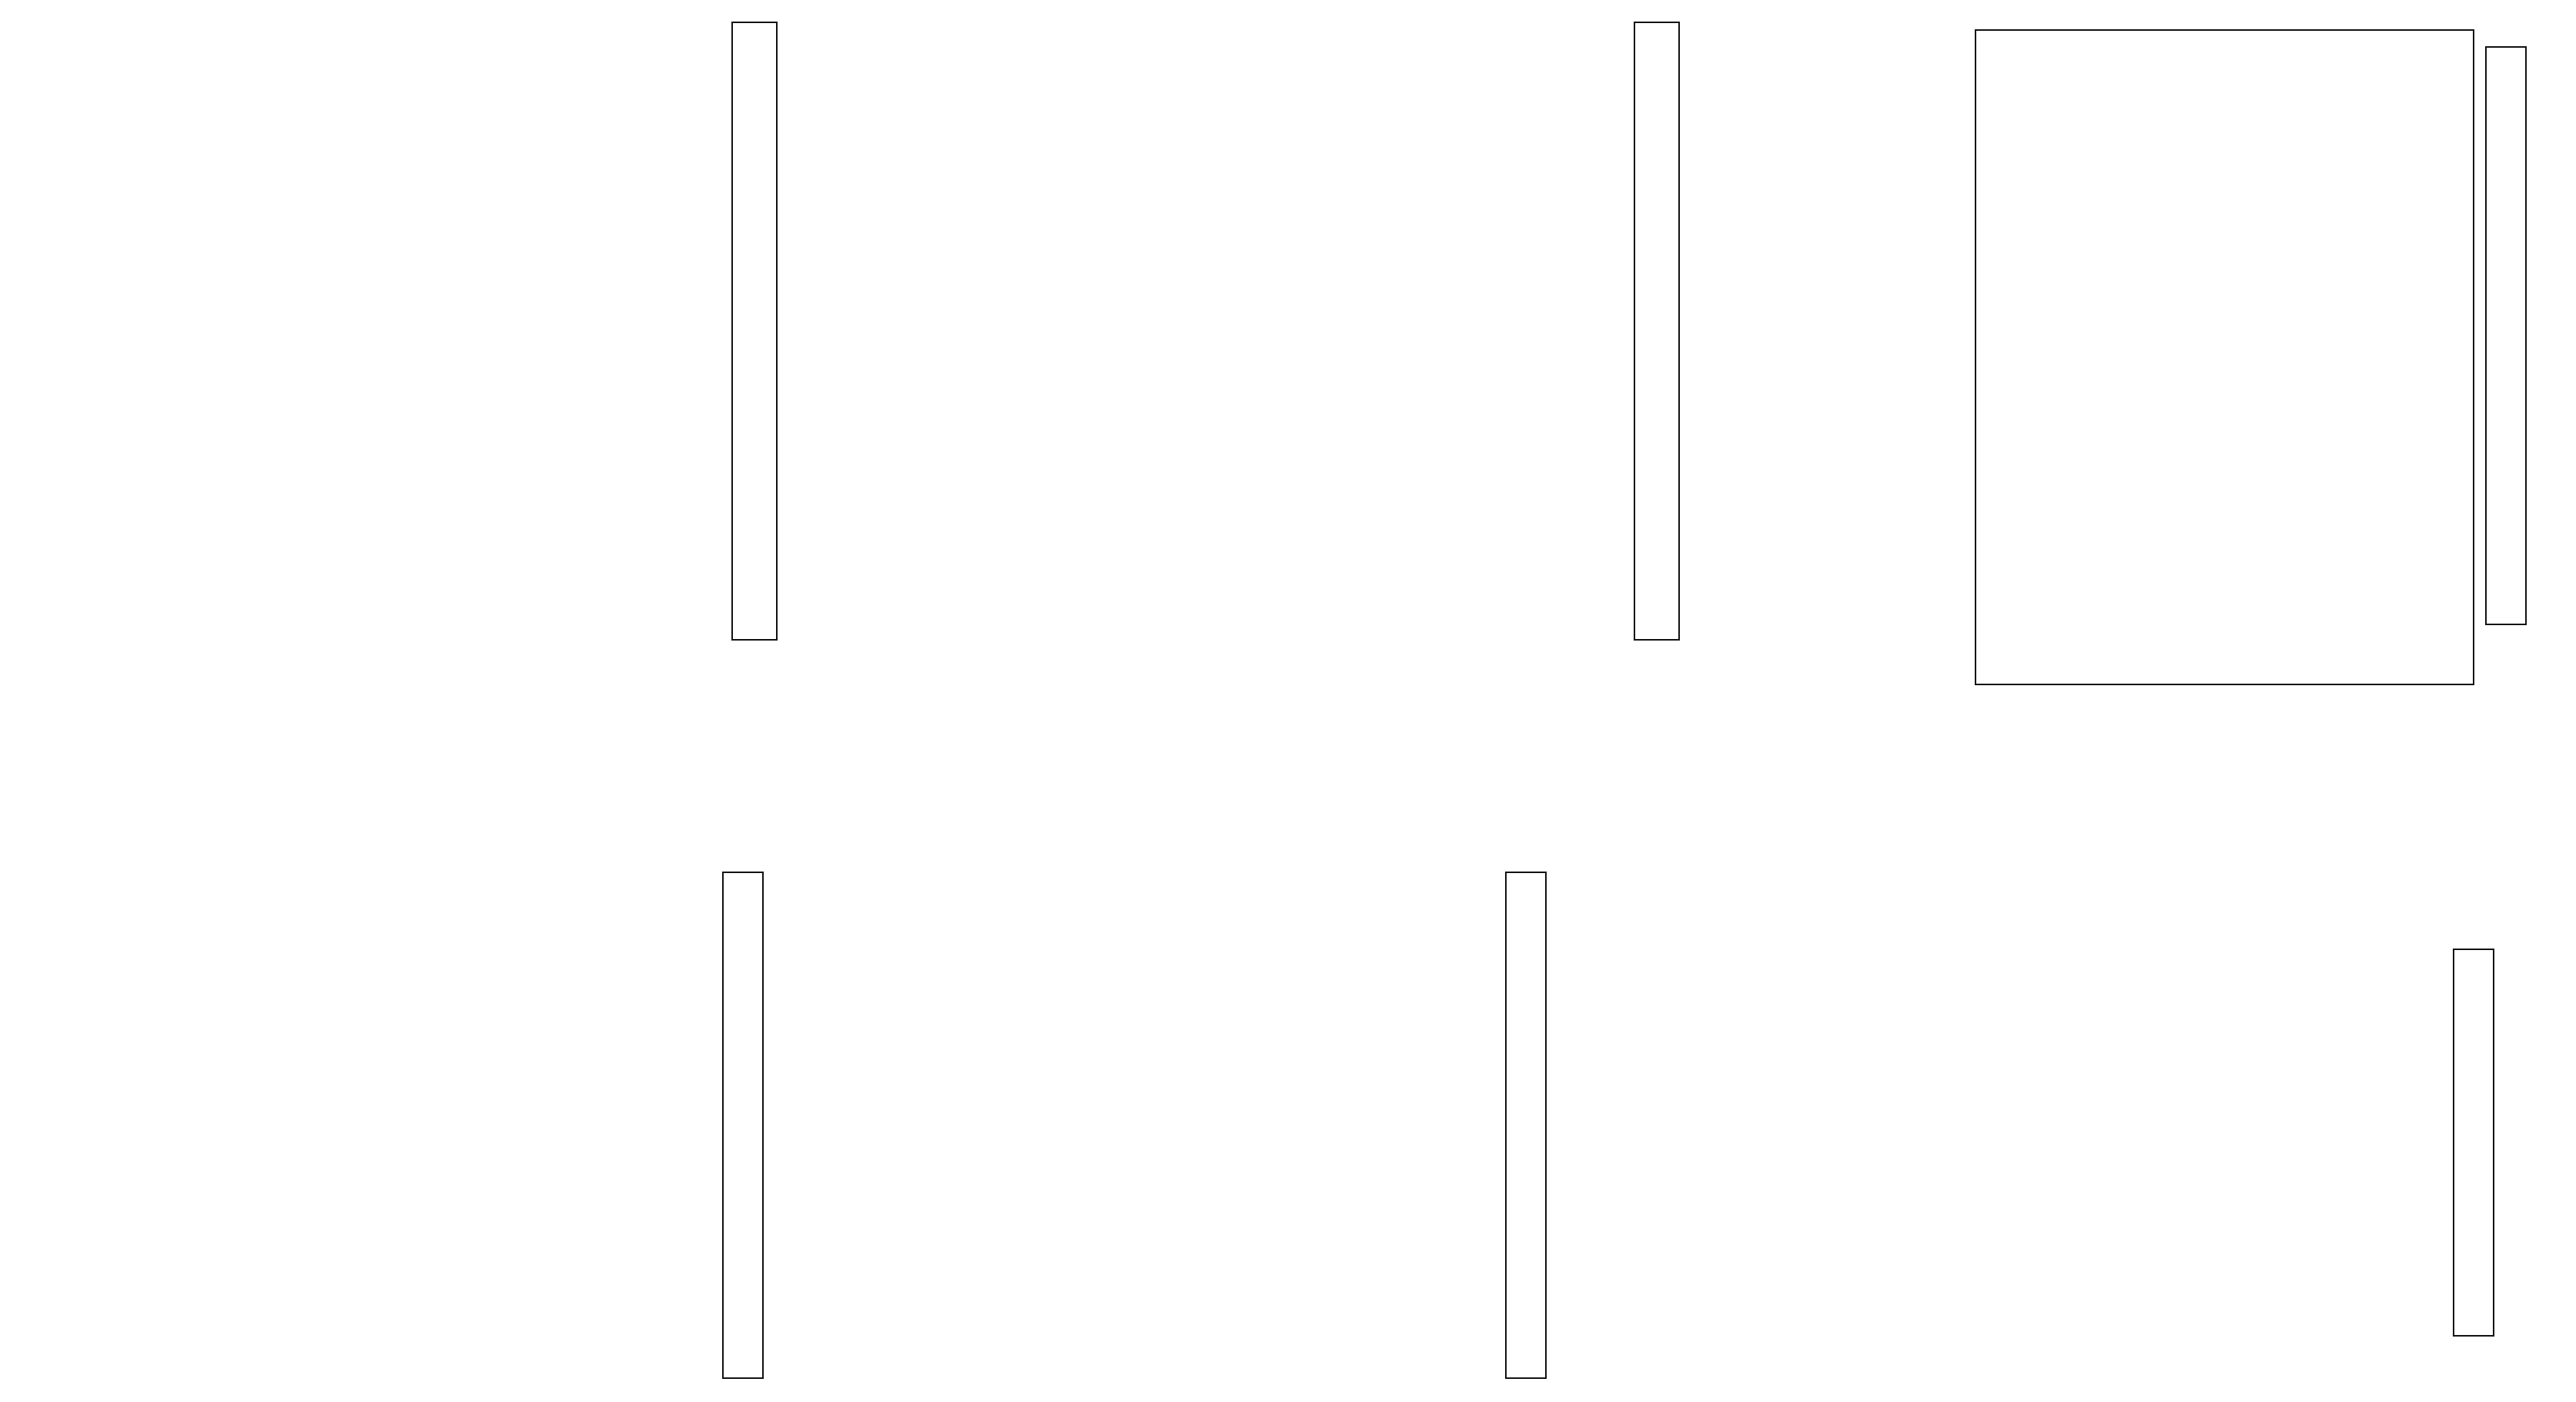  What do you see at coordinates (2224, 357) in the screenshot?
I see `panel-c-heatmap` at bounding box center [2224, 357].